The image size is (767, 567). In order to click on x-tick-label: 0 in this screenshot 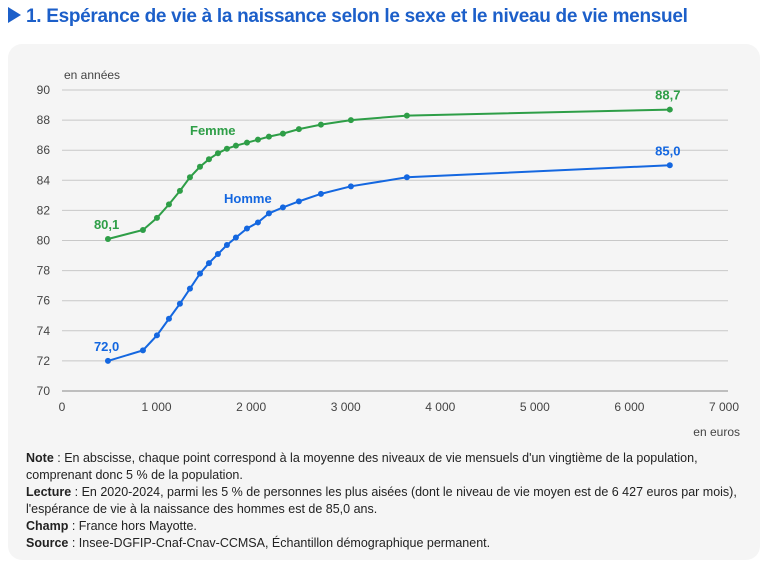, I will do `click(62, 407)`.